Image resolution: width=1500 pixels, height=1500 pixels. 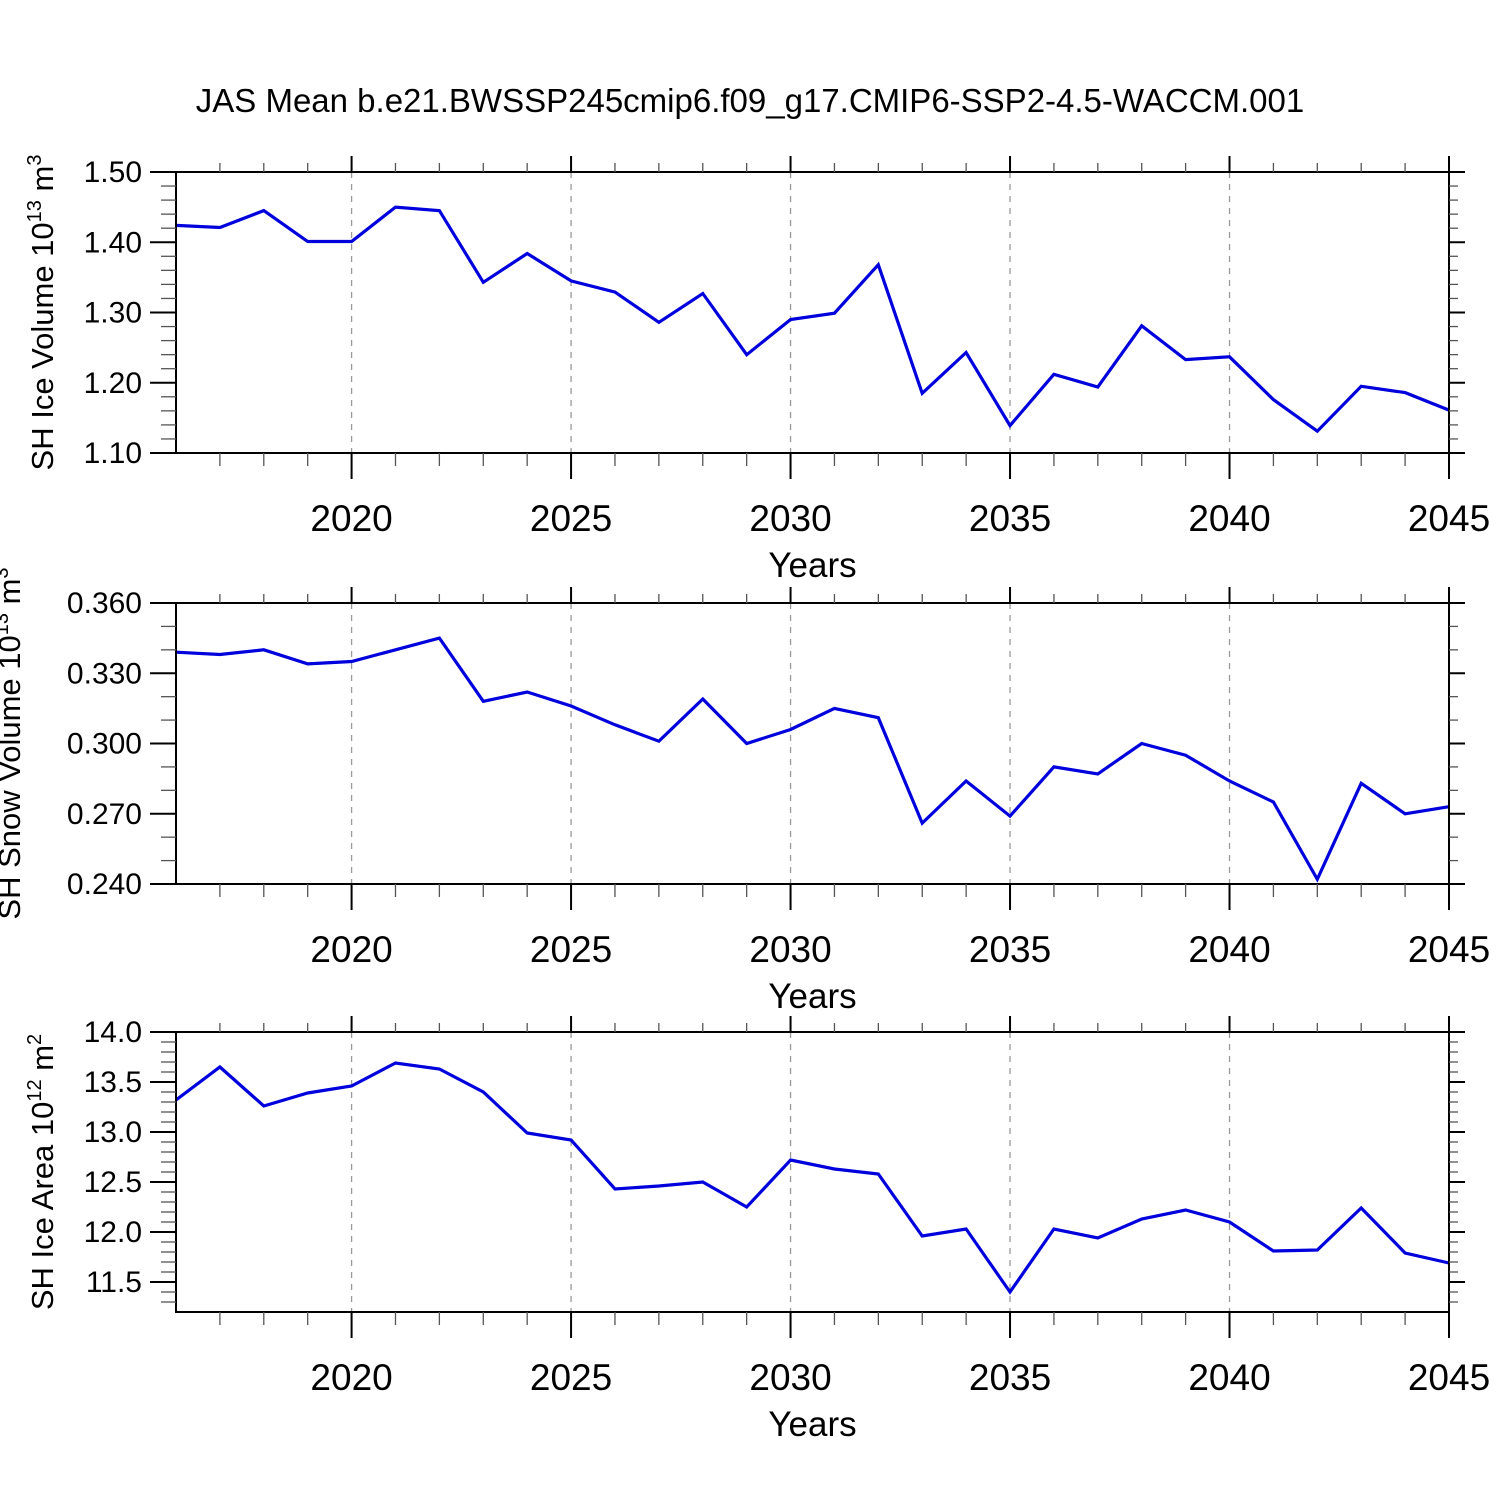 I want to click on svg-text: 1.30, so click(x=113, y=313).